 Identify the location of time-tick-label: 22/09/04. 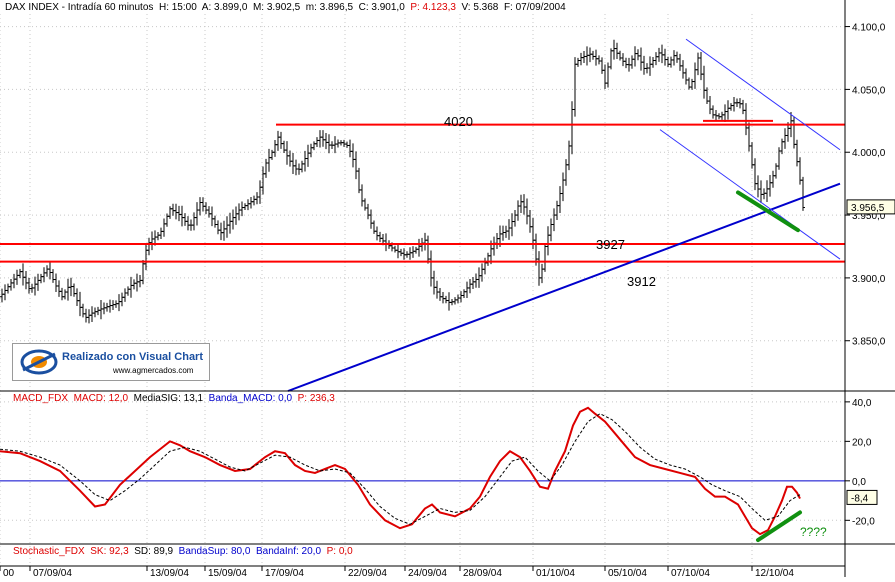
(367, 572).